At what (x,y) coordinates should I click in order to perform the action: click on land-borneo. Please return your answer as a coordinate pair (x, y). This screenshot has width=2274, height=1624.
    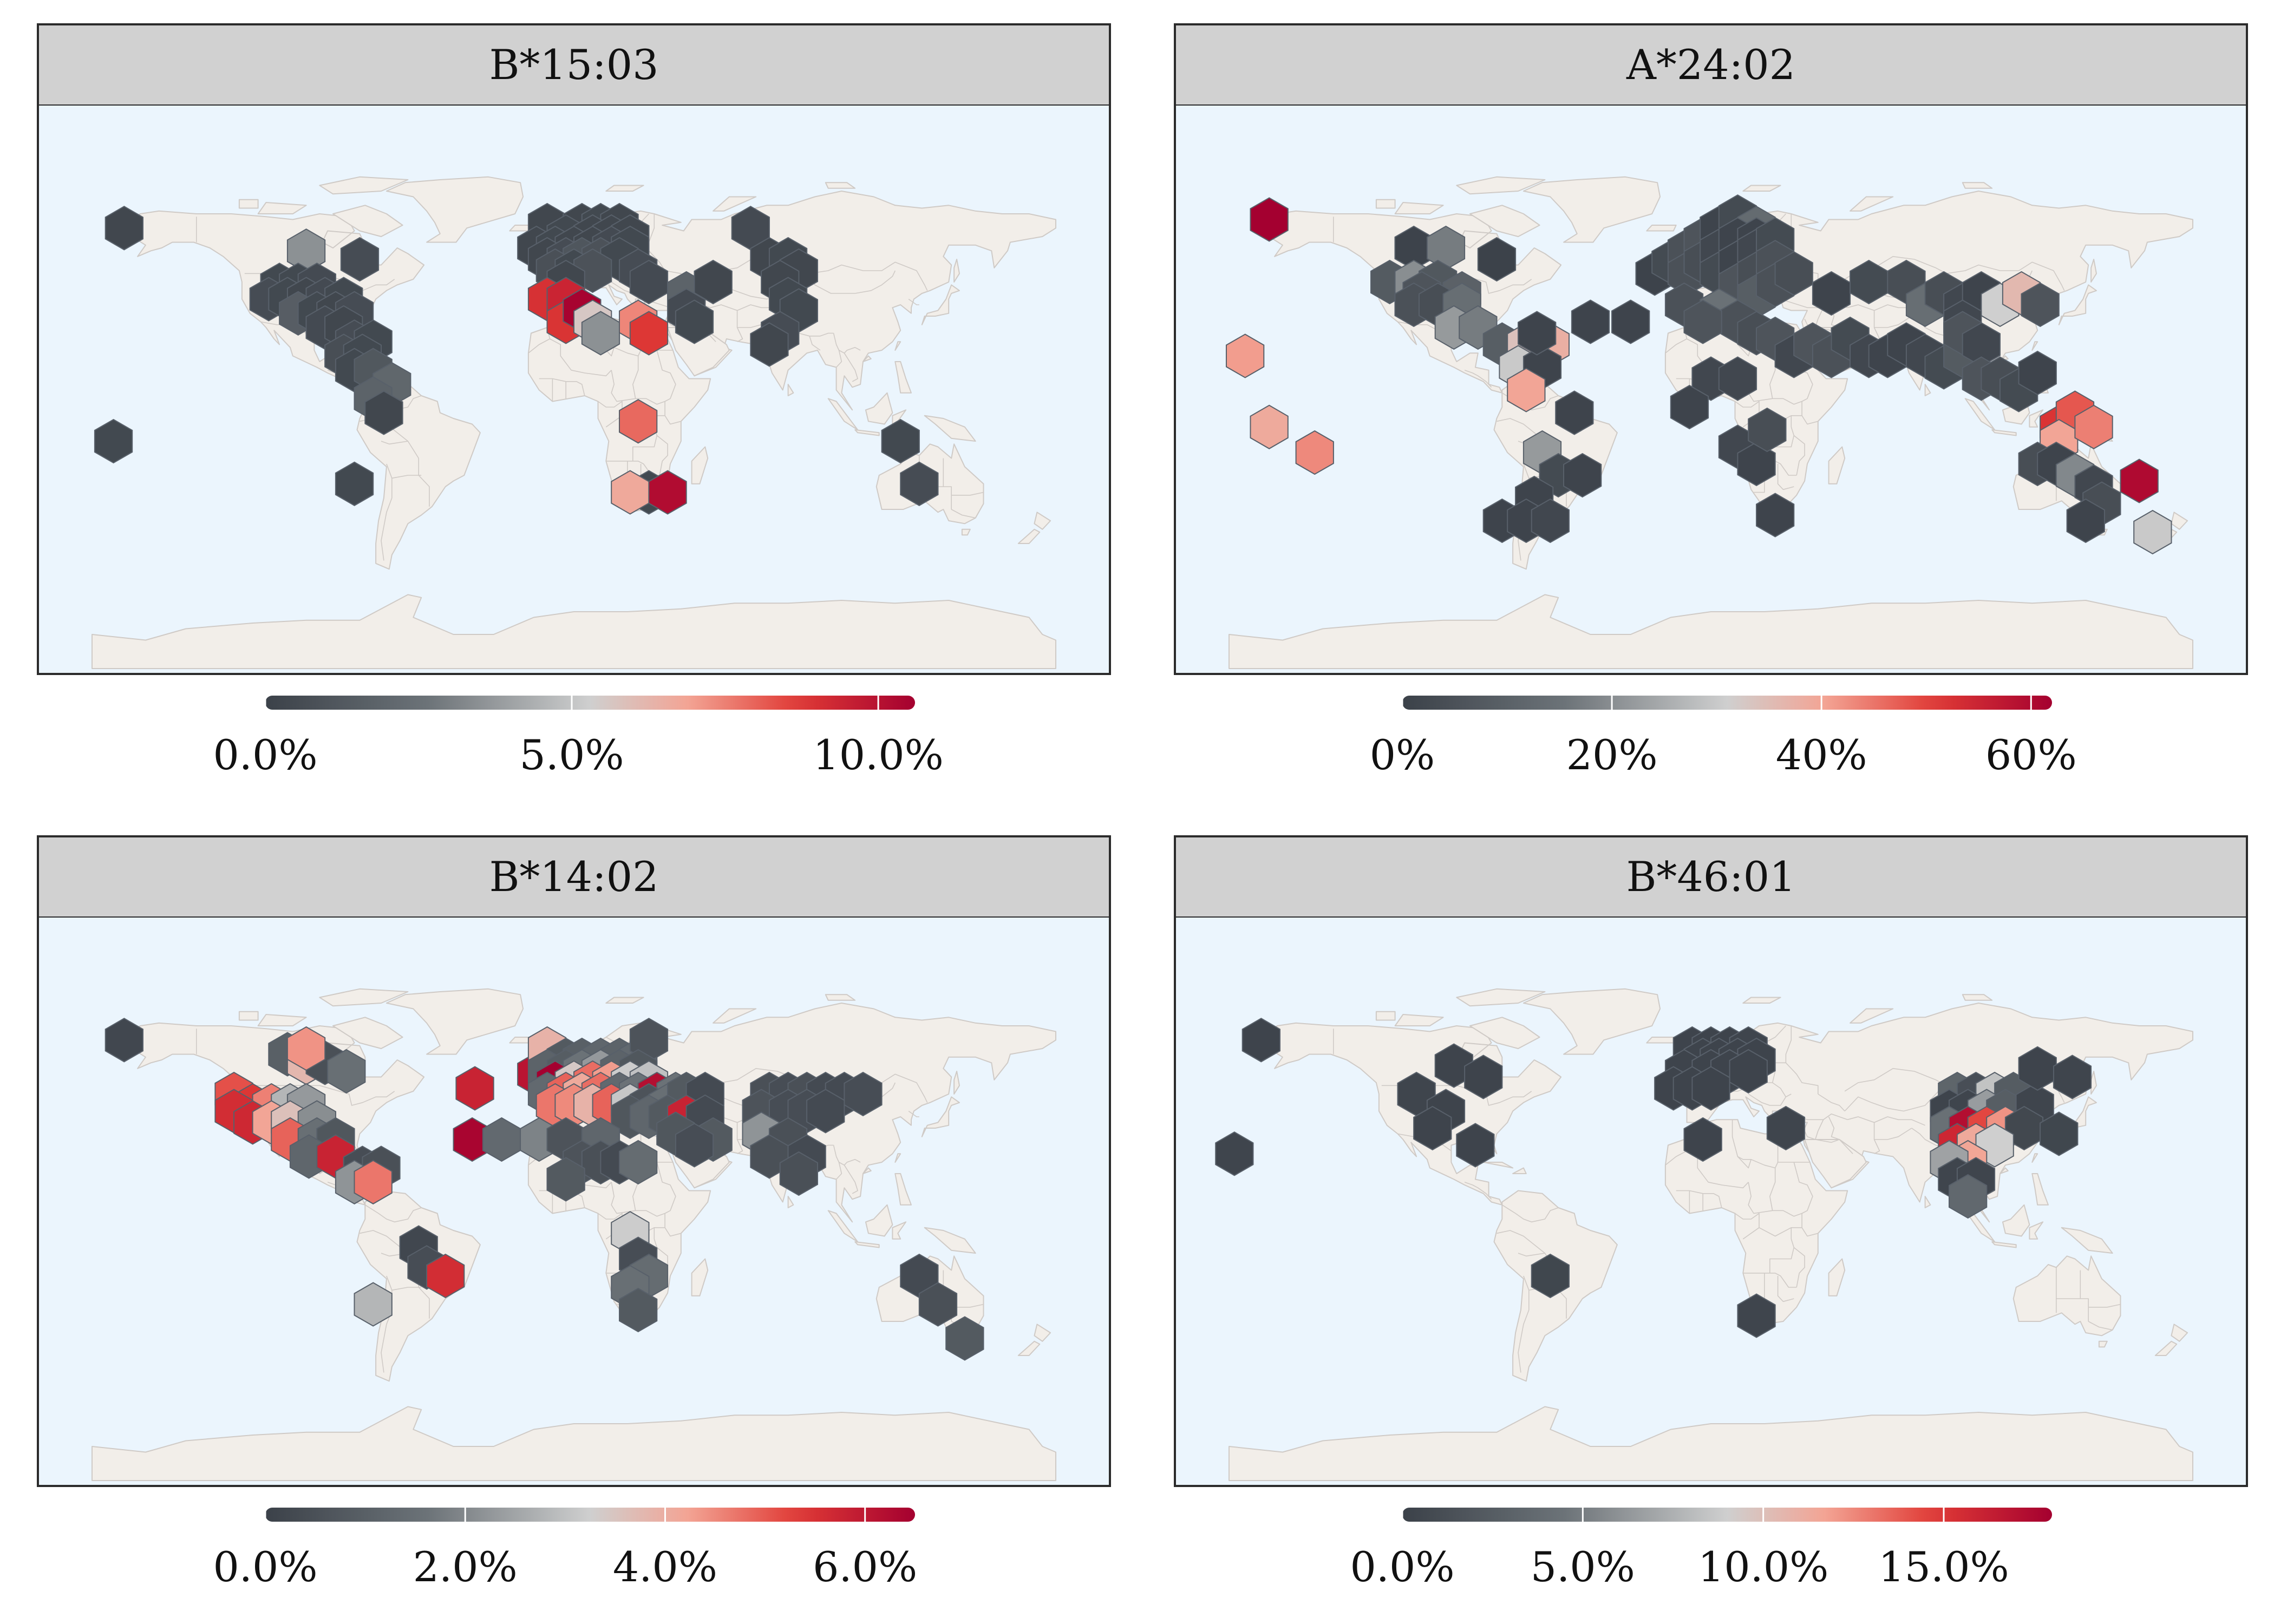
    Looking at the image, I should click on (879, 409).